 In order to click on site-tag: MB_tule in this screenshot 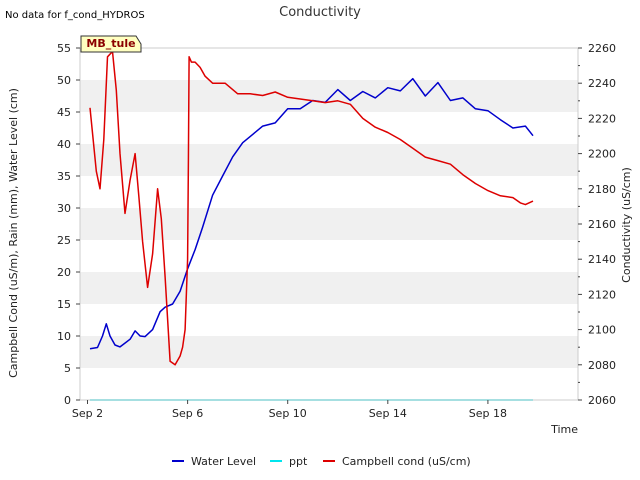, I will do `click(111, 44)`.